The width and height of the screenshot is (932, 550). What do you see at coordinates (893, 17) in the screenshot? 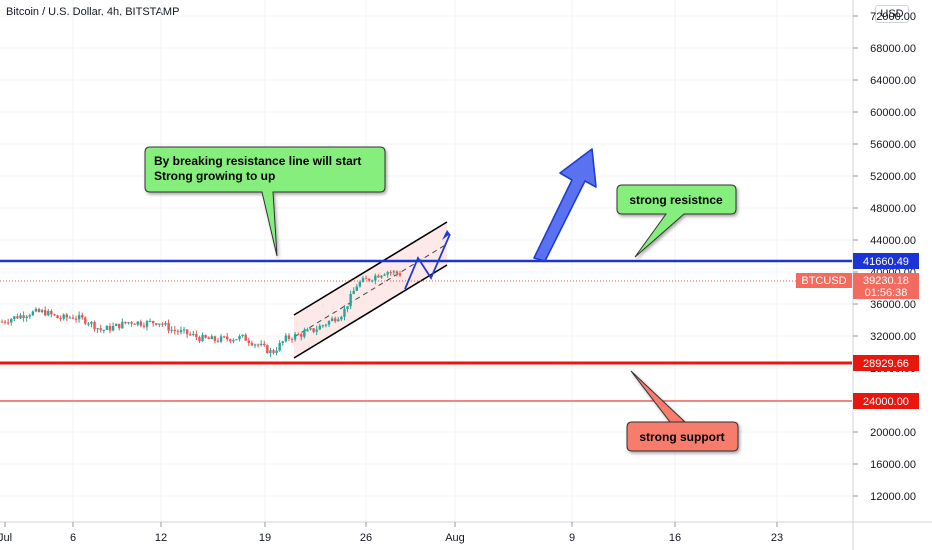
I see `y-tick-label-15: 72000.00` at bounding box center [893, 17].